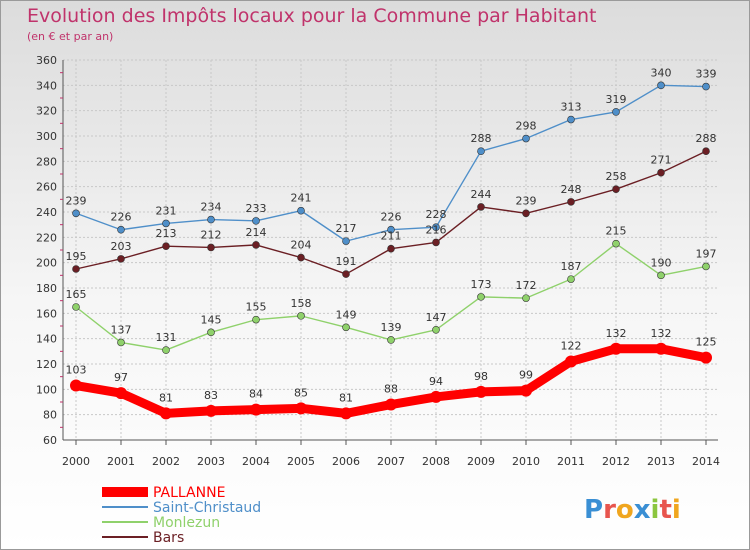 This screenshot has height=550, width=750. What do you see at coordinates (526, 126) in the screenshot?
I see `data-label: 298` at bounding box center [526, 126].